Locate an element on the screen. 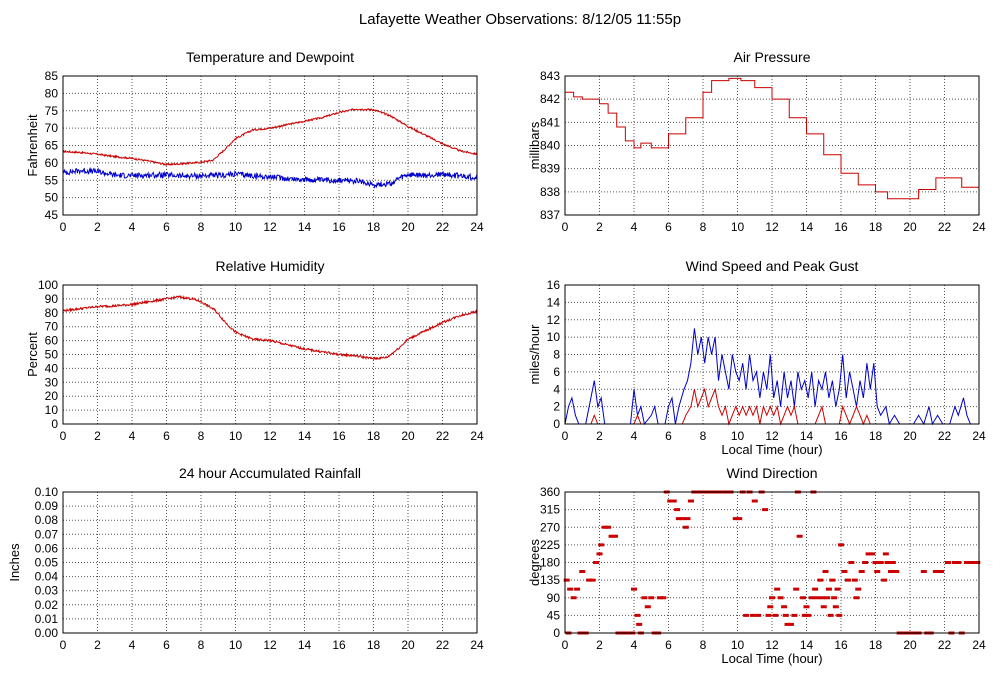  y-tick-label: 65 is located at coordinates (52, 146).